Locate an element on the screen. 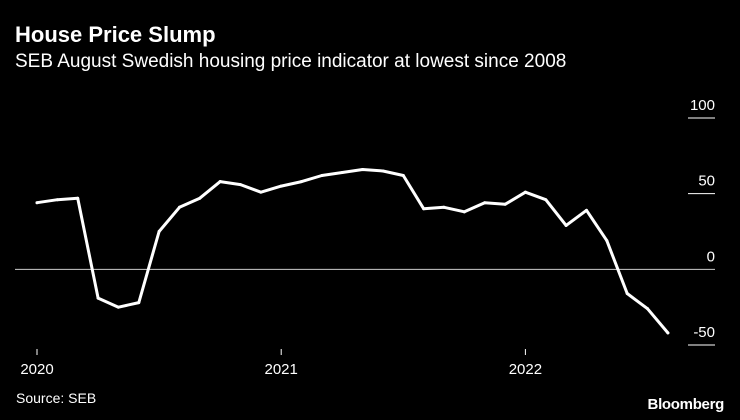 The image size is (740, 420). y-tick-label: 50 is located at coordinates (706, 181).